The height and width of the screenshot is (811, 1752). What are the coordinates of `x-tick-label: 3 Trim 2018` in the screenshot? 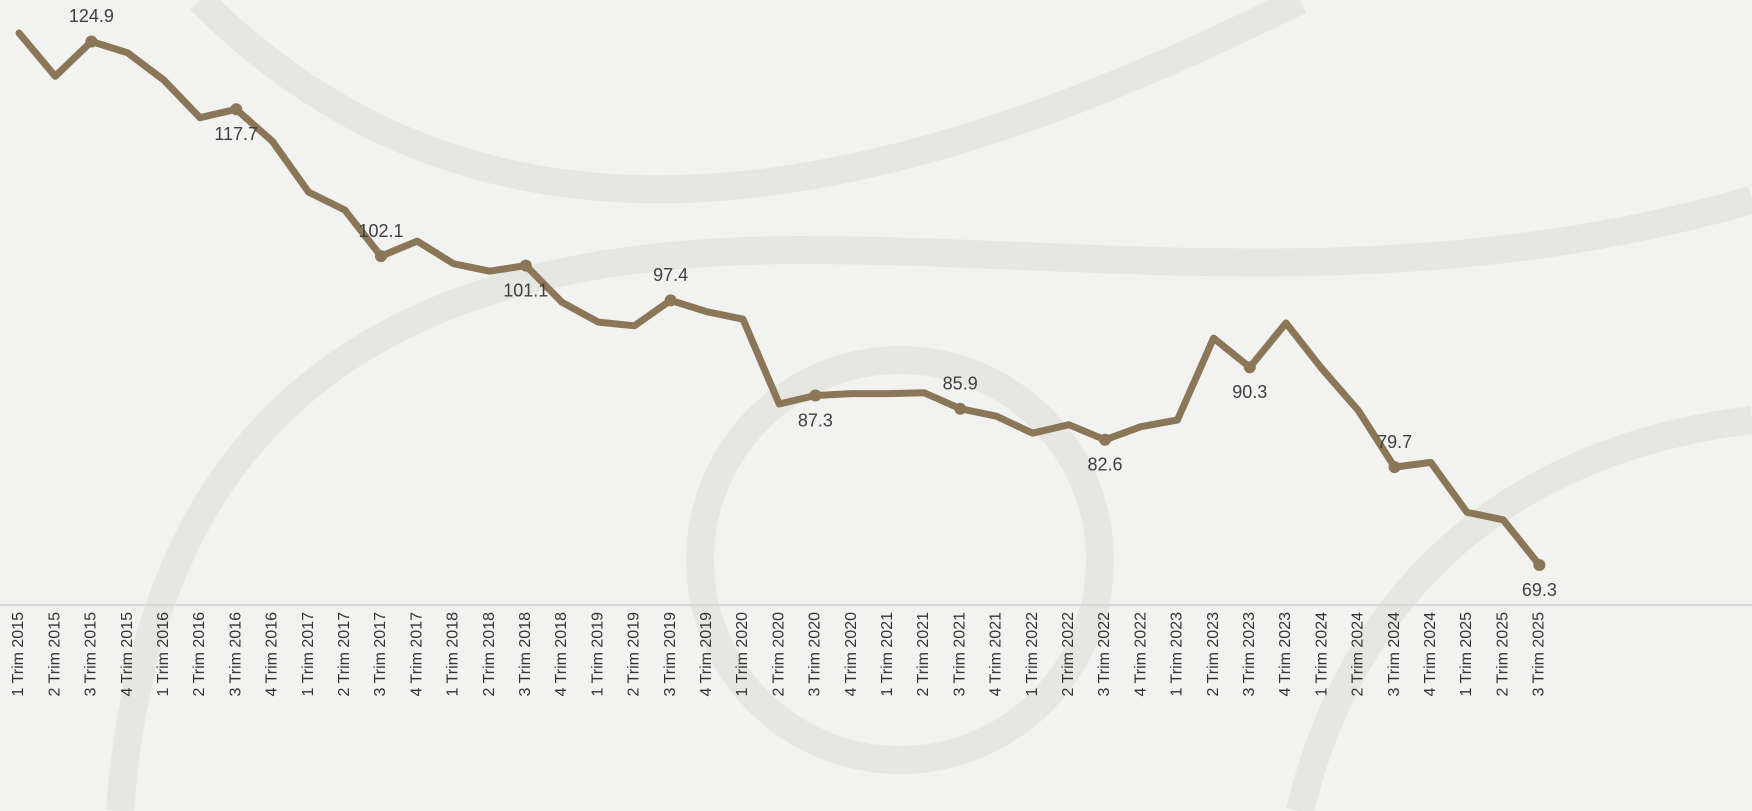 It's located at (525, 654).